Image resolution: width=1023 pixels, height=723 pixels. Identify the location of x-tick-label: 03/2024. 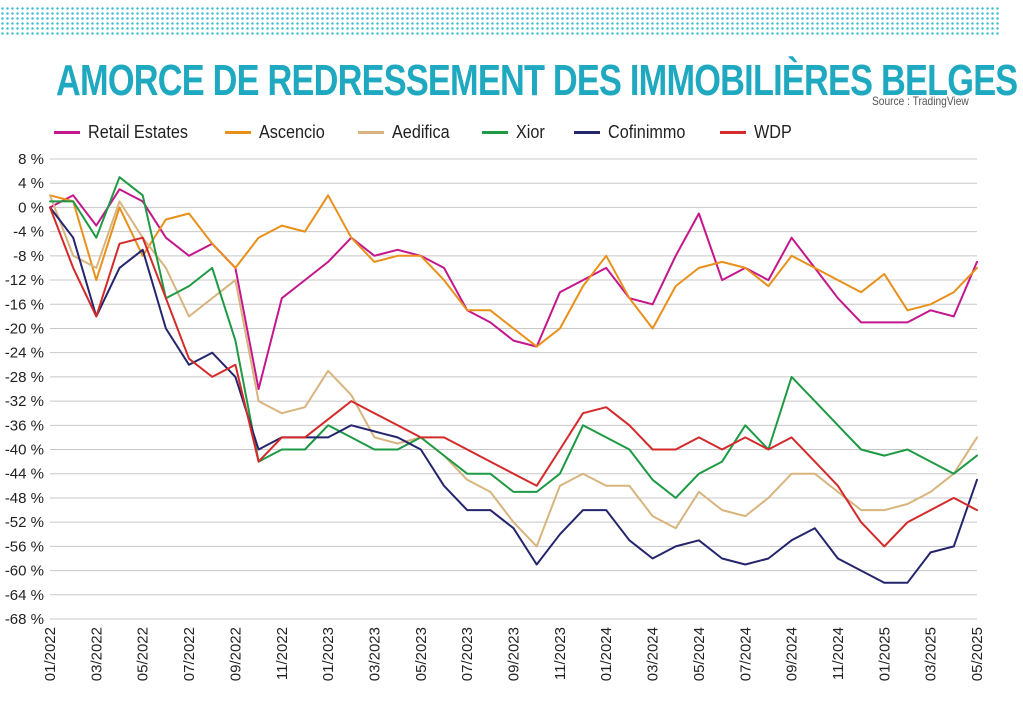
(653, 654).